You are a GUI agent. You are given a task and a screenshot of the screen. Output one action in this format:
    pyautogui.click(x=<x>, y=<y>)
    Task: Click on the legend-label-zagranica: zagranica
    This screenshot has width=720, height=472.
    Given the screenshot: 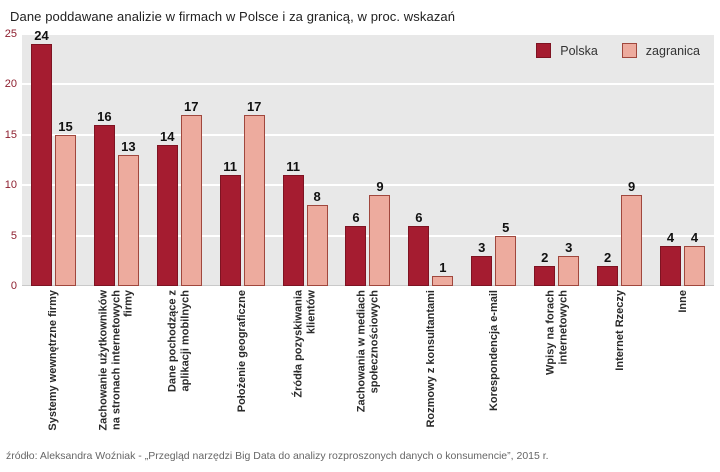 What is the action you would take?
    pyautogui.click(x=672, y=50)
    